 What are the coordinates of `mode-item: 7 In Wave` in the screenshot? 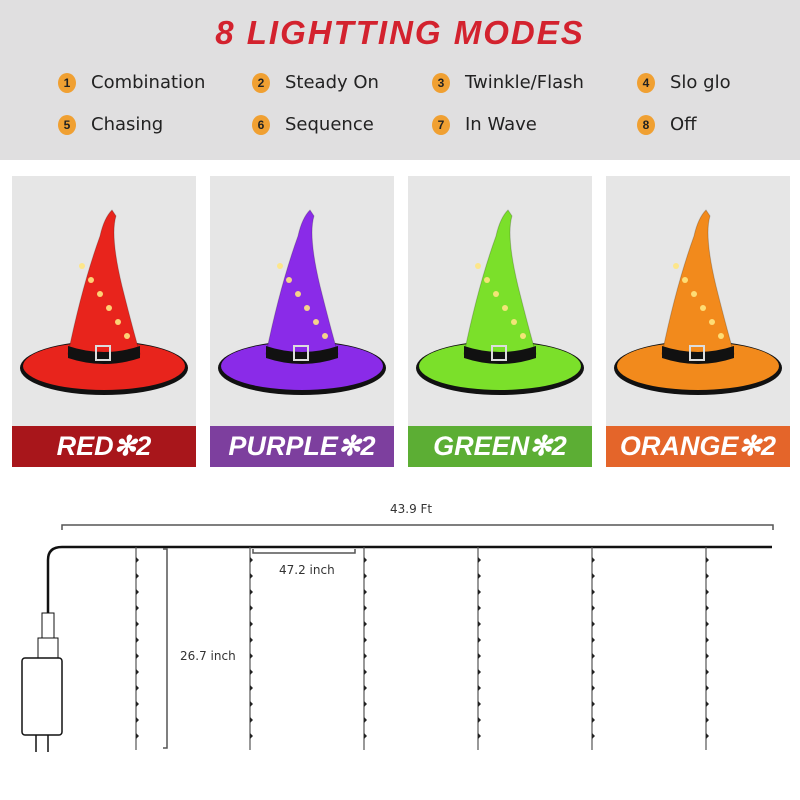 It's located at (484, 124).